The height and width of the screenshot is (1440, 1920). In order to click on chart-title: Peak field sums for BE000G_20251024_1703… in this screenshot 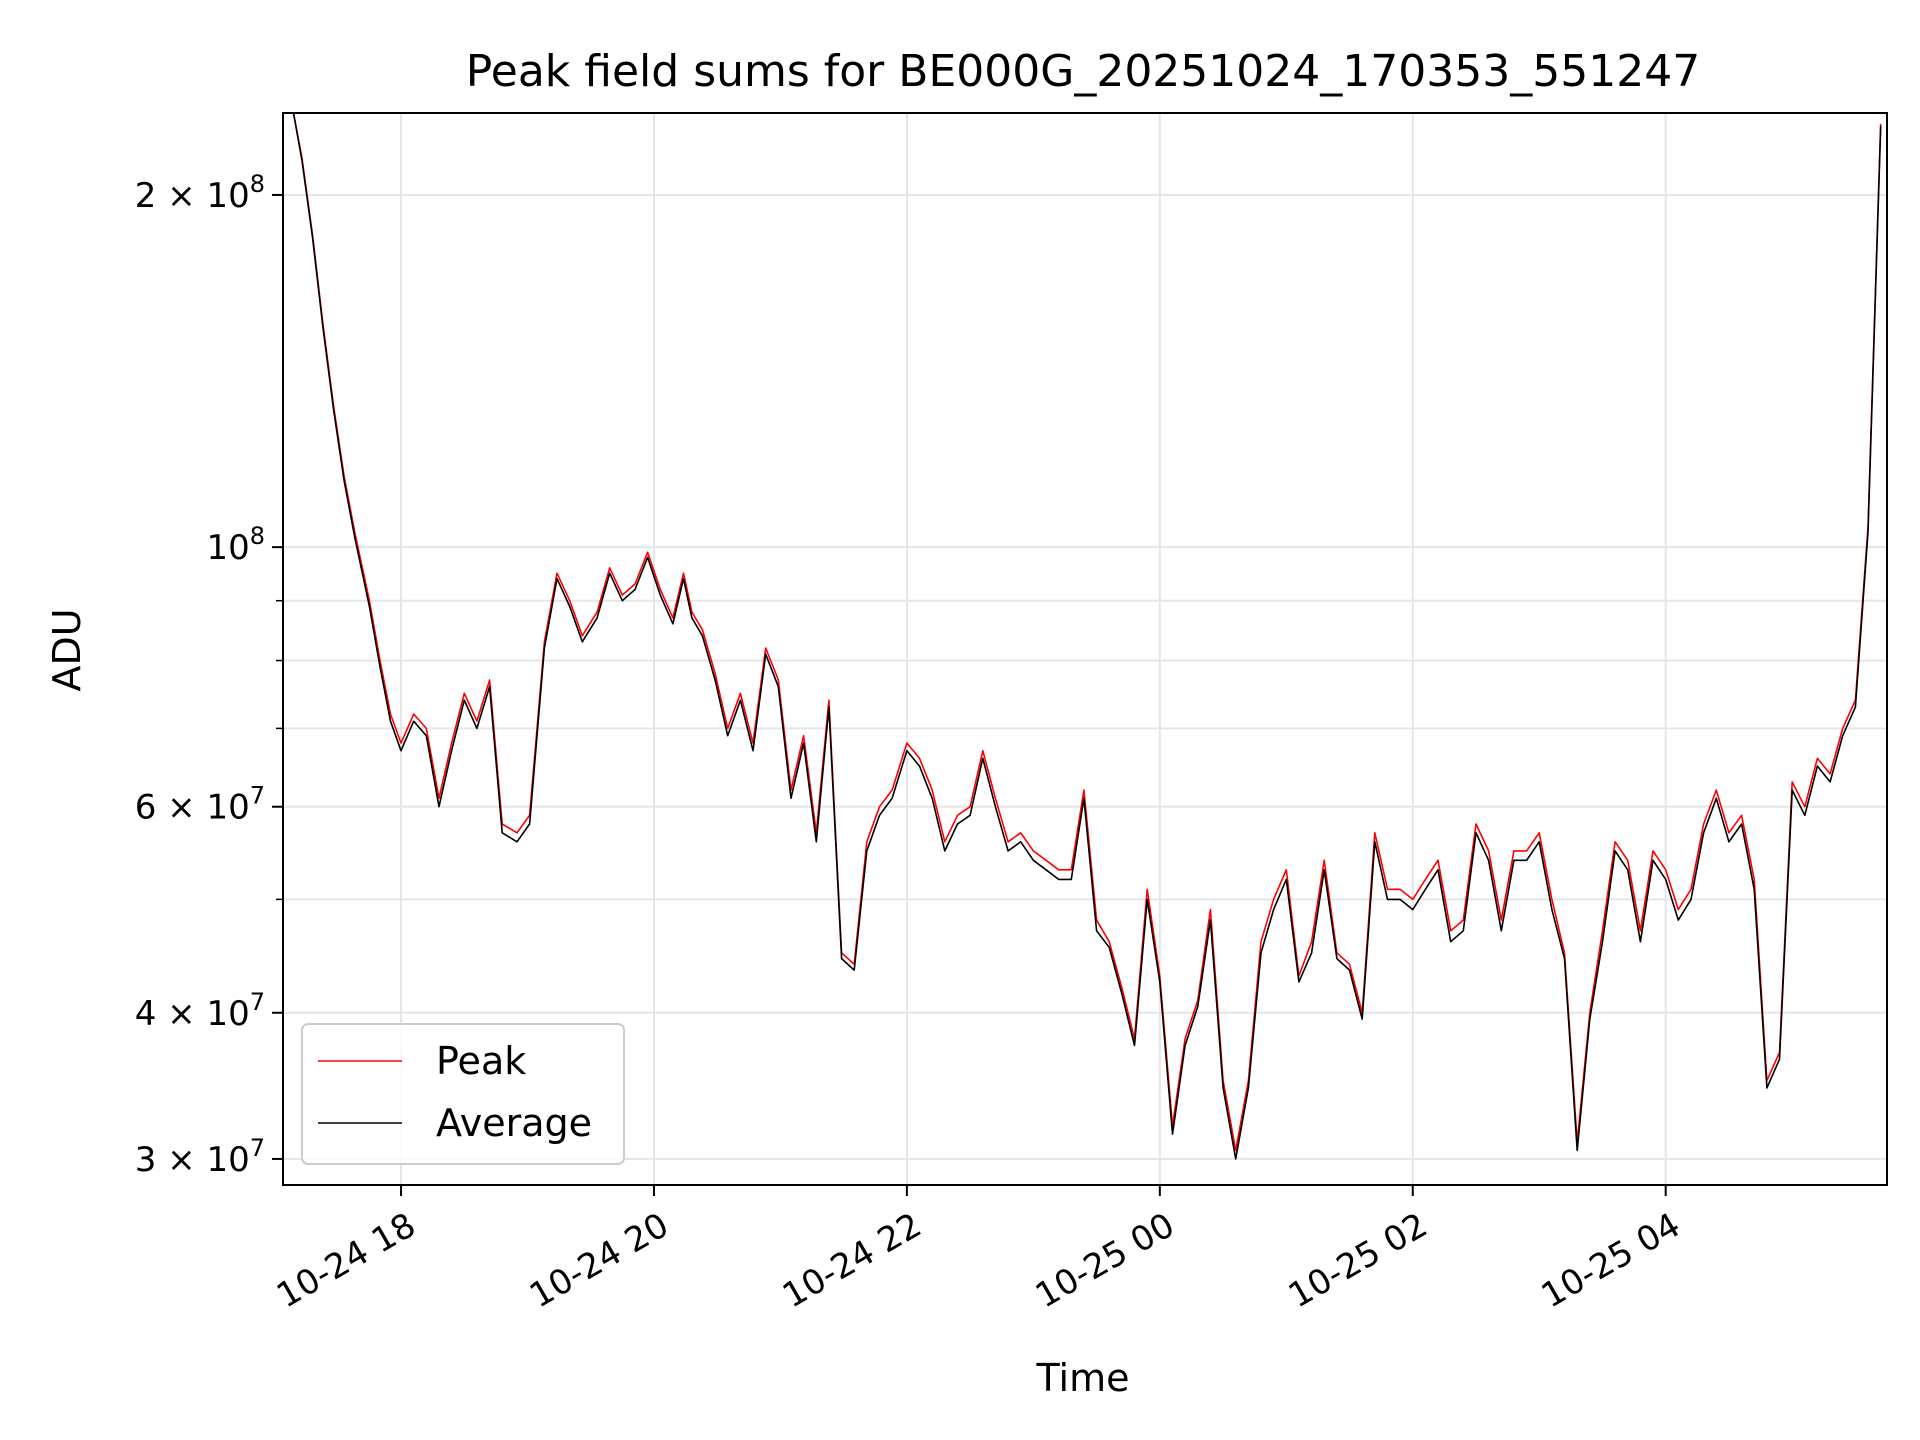, I will do `click(1083, 71)`.